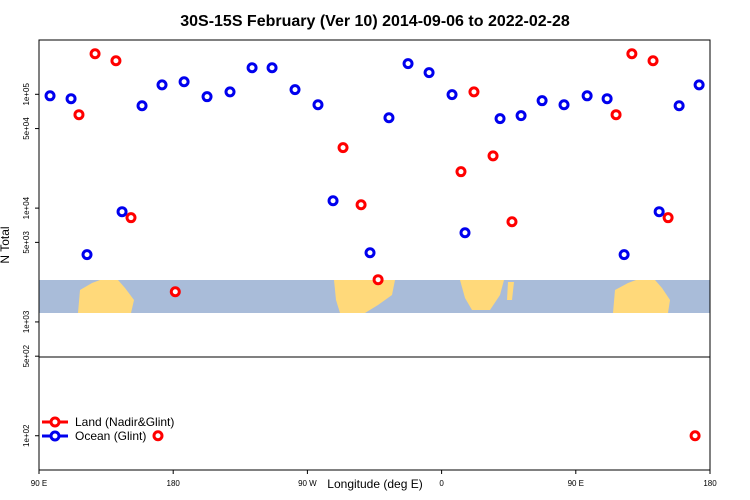 This screenshot has width=750, height=500. Describe the element at coordinates (124, 422) in the screenshot. I see `legend-label: Land (Nadir&Glint)` at that location.